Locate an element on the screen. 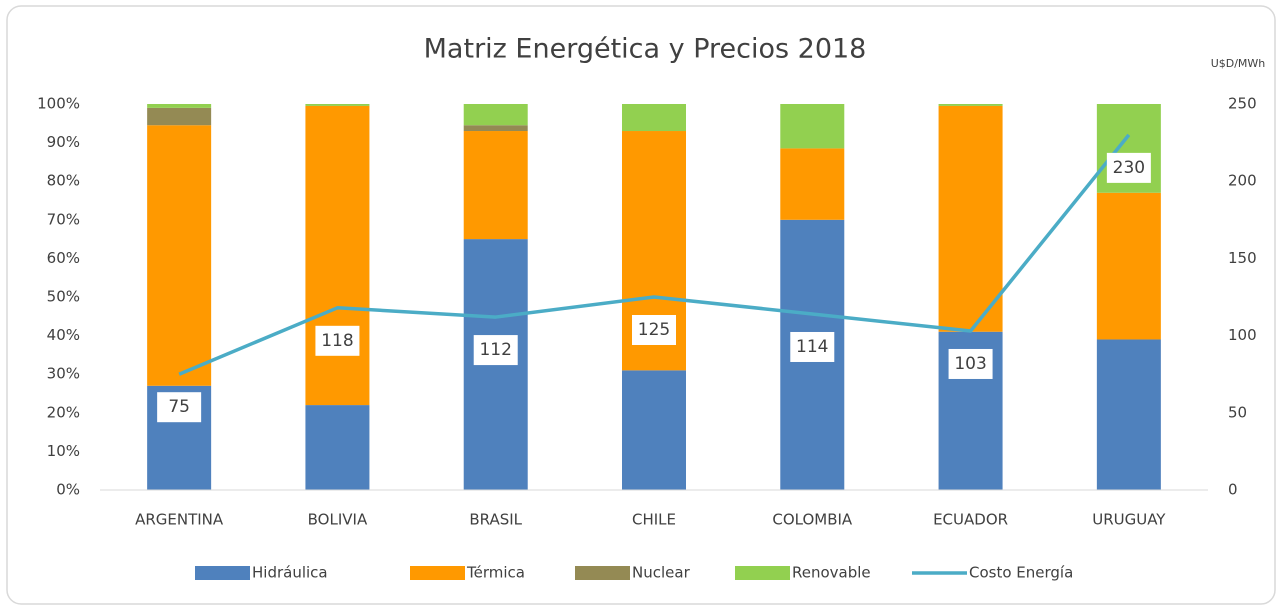  y2-tick-label: 150 is located at coordinates (1242, 258).